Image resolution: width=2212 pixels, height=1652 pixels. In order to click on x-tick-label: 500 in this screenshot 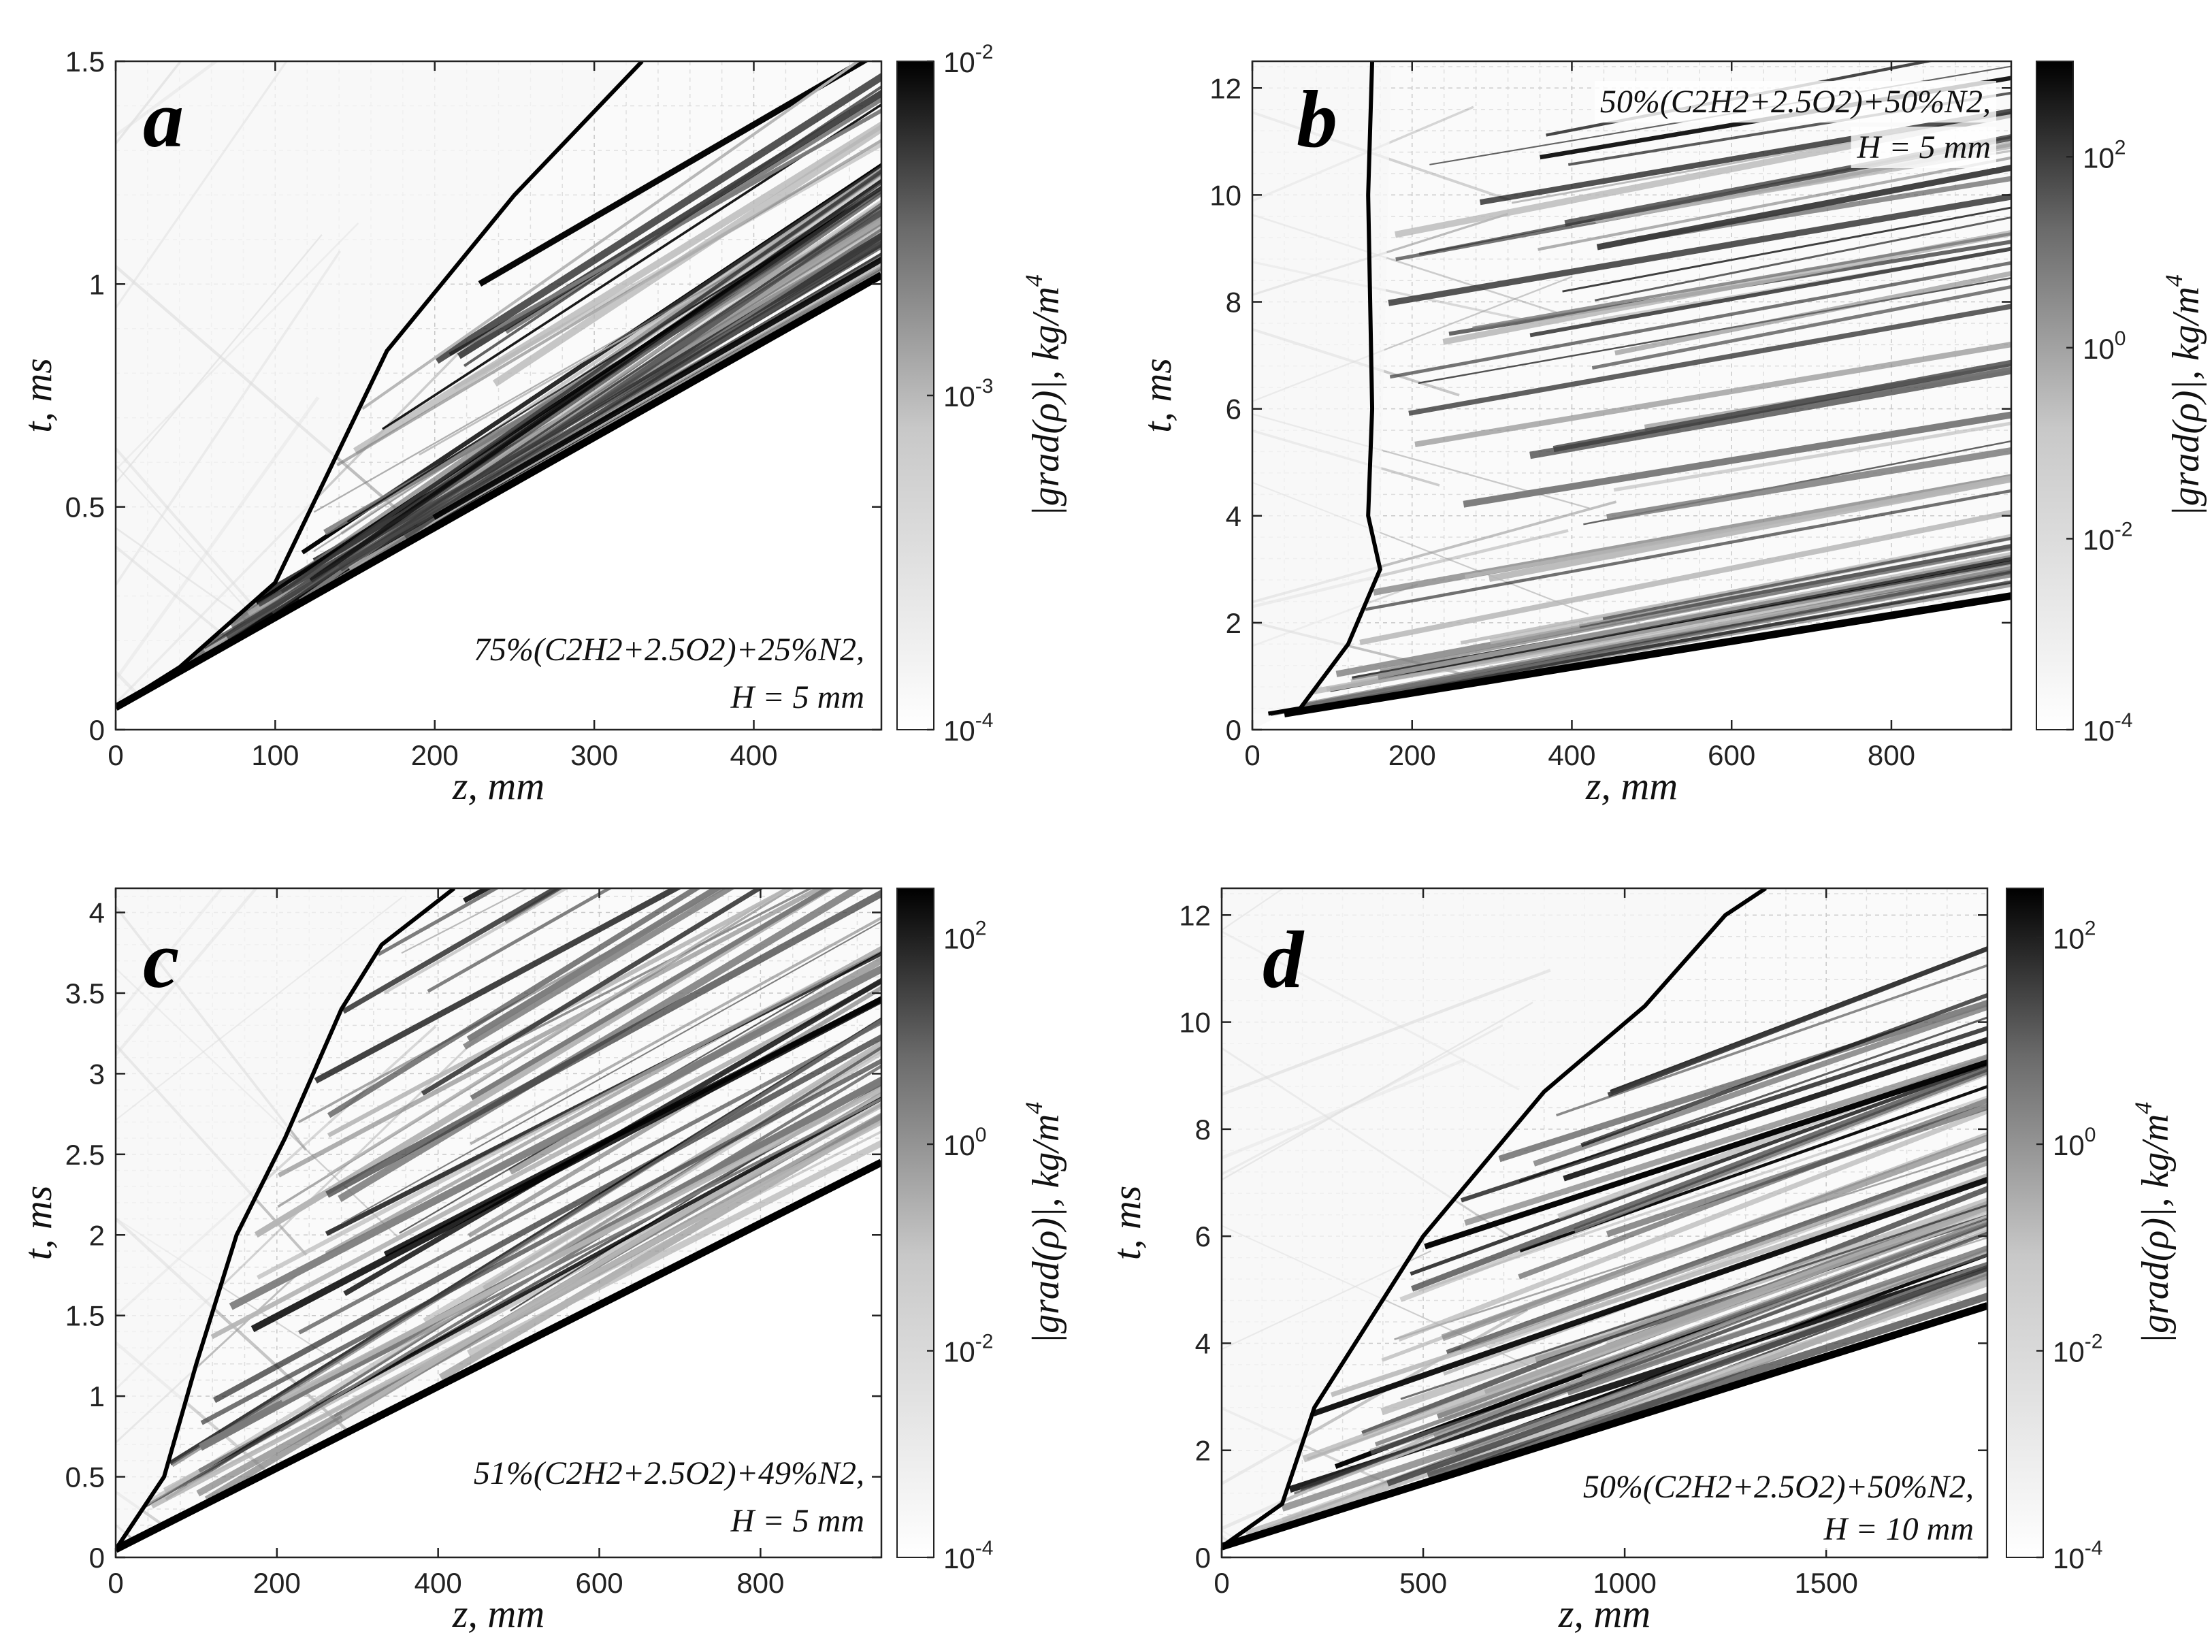, I will do `click(1423, 1583)`.